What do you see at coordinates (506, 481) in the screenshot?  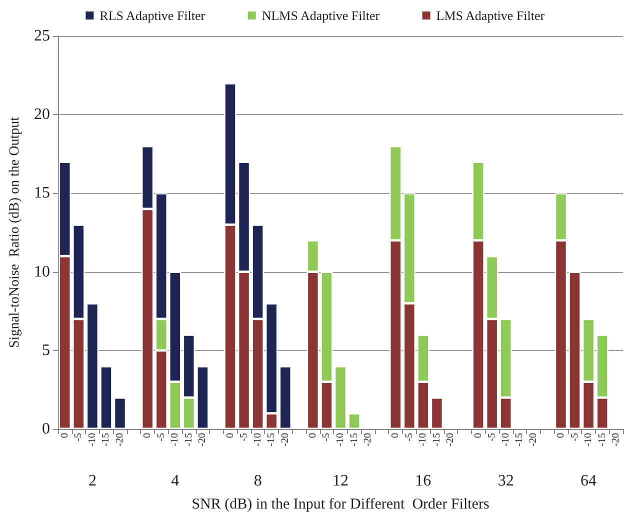 I see `text: 32` at bounding box center [506, 481].